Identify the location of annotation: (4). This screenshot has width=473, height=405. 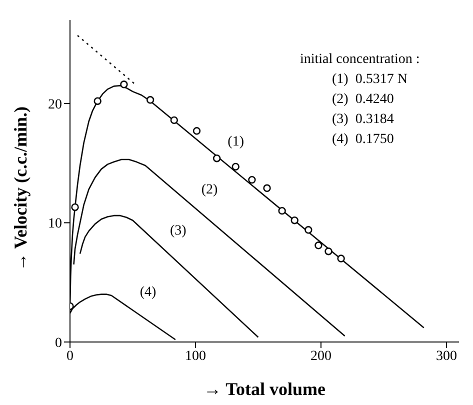
(148, 292).